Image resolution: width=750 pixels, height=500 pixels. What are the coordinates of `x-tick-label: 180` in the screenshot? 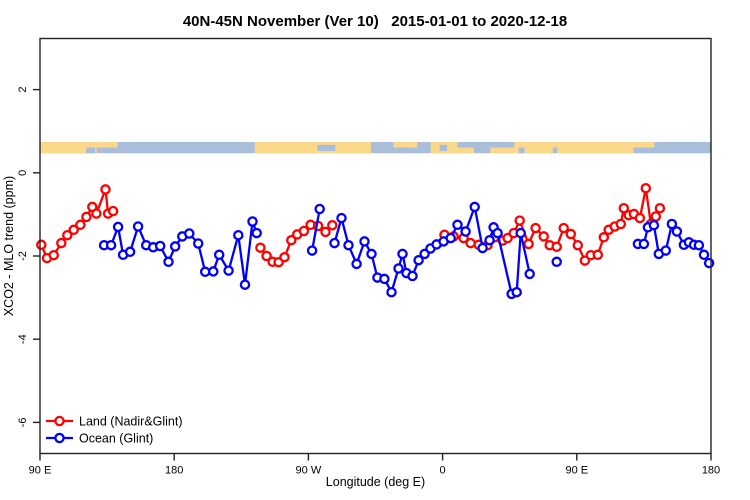 It's located at (711, 471).